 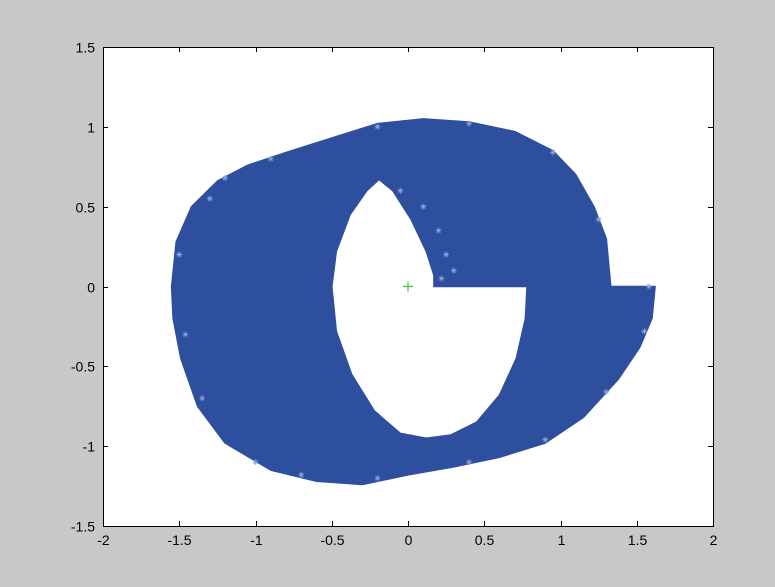 I want to click on x-tick-label: 1.5, so click(x=638, y=540).